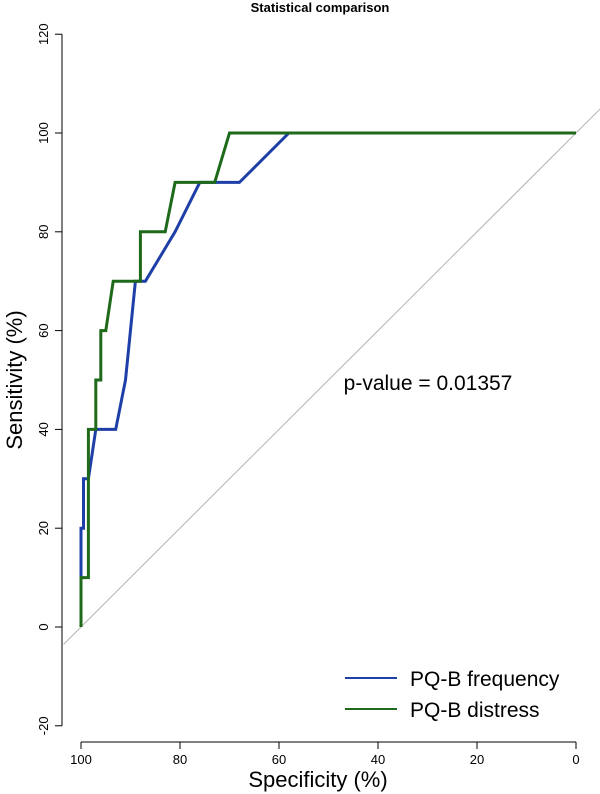  What do you see at coordinates (43, 429) in the screenshot?
I see `y-tick-label: 40` at bounding box center [43, 429].